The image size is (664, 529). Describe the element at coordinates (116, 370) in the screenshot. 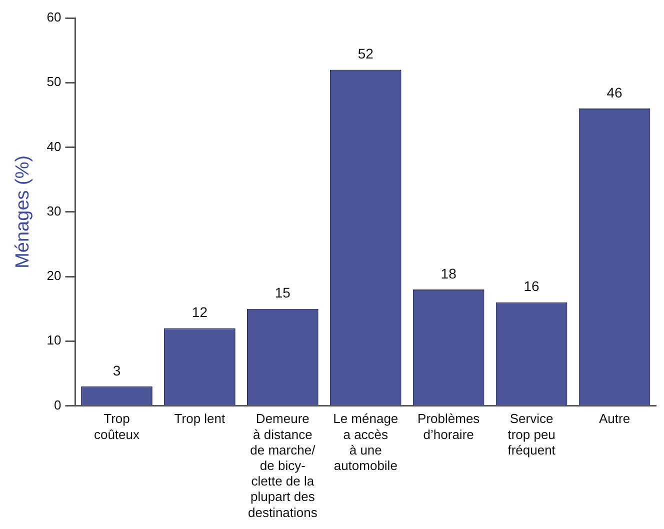

I see `data-label: 3` at that location.